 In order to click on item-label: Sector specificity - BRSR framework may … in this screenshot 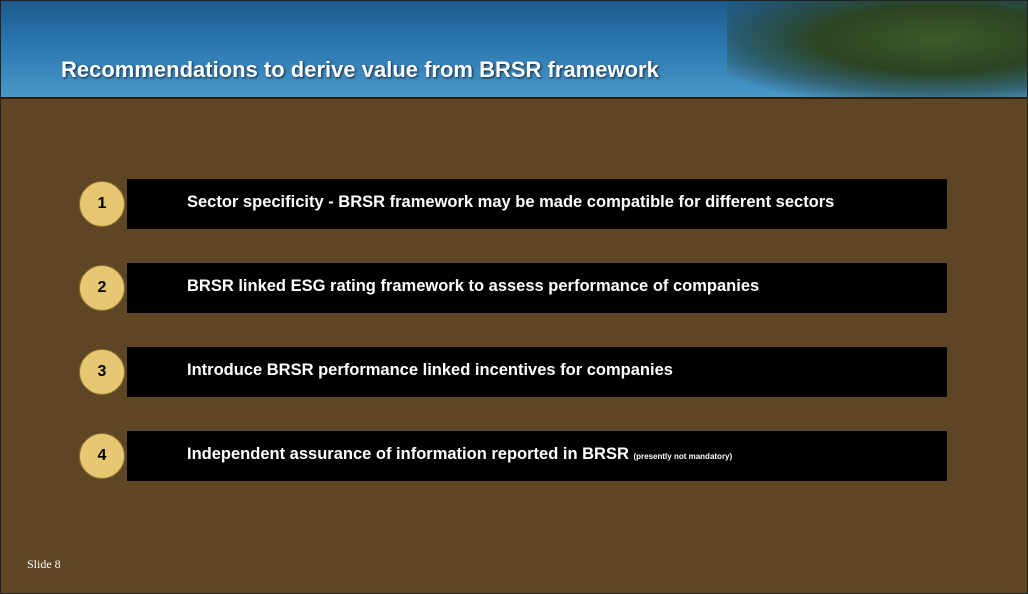, I will do `click(511, 202)`.